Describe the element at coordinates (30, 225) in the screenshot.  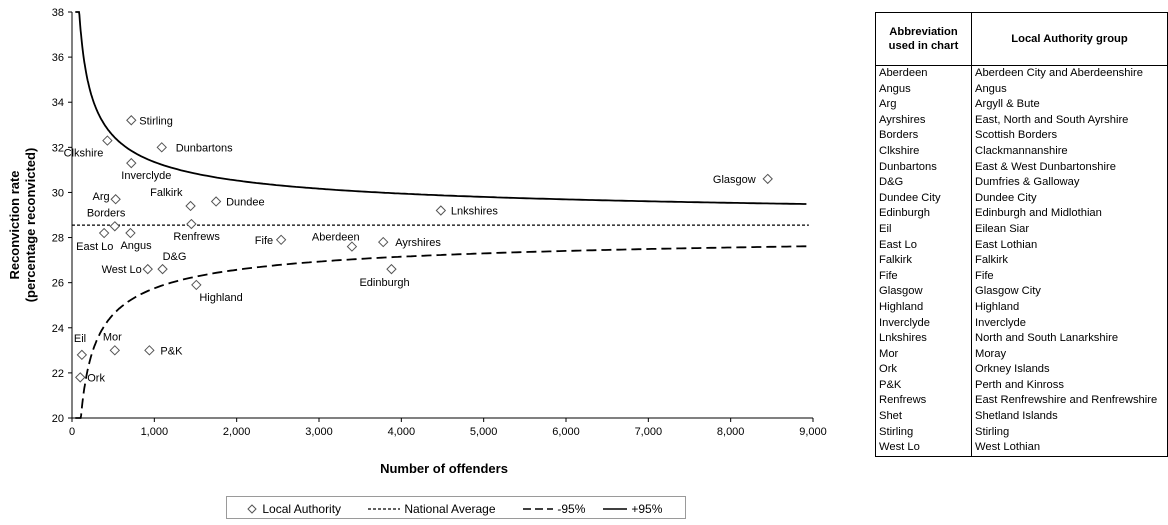
I see `y-axis-label-secondary: (percentage reconvicted)` at that location.